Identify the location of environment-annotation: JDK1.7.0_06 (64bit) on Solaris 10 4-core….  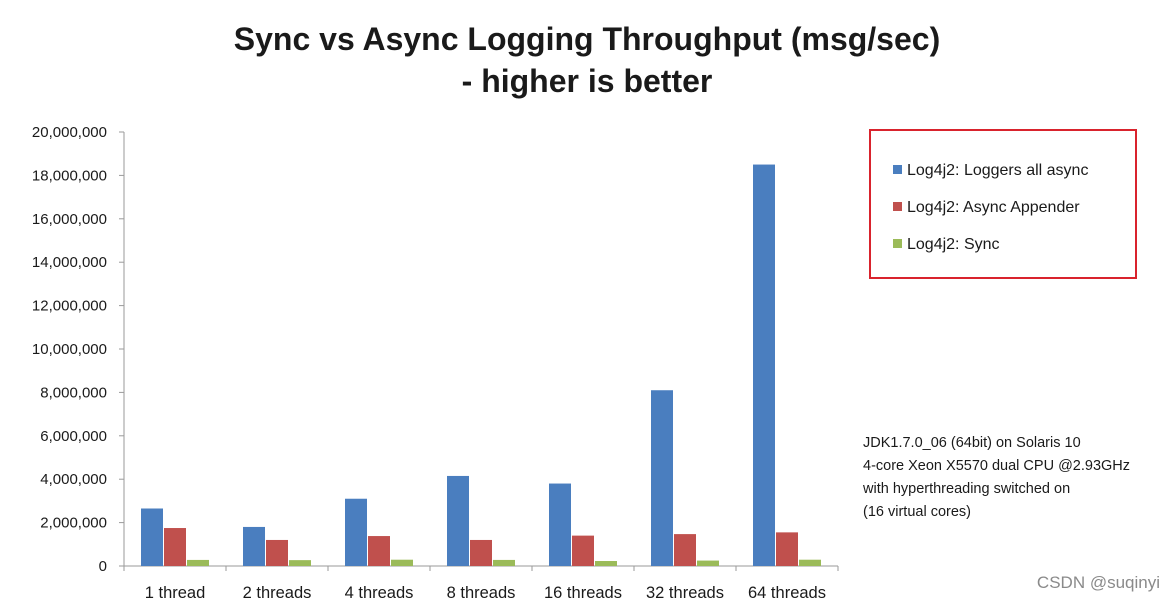
(996, 478).